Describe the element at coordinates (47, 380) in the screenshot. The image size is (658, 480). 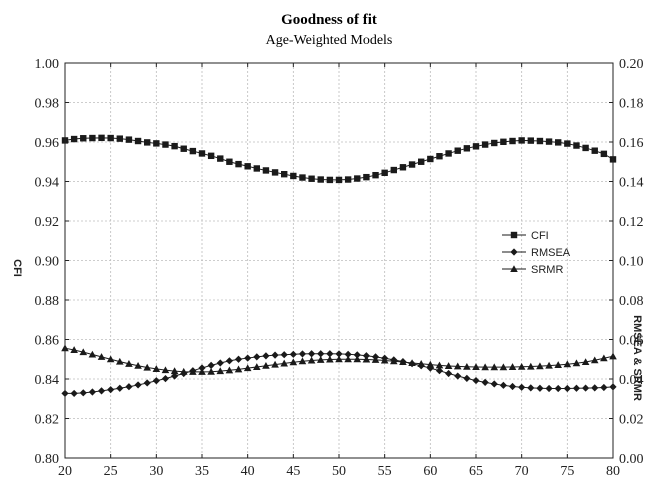
I see `y-left-tick-label: 0.84` at that location.